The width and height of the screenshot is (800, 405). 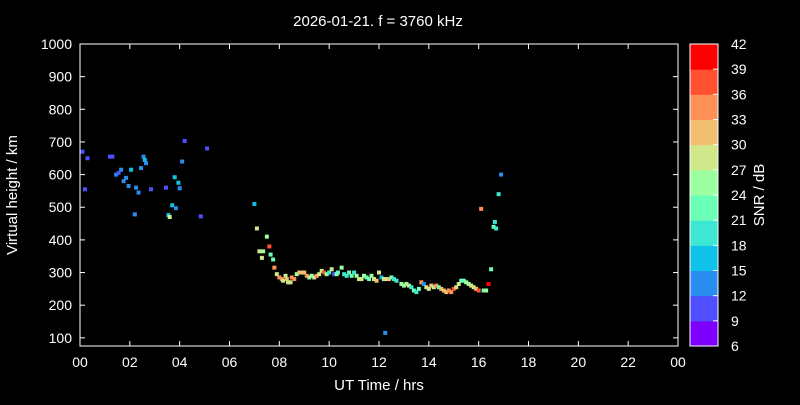 What do you see at coordinates (735, 346) in the screenshot?
I see `colorbar-tick-label: 6` at bounding box center [735, 346].